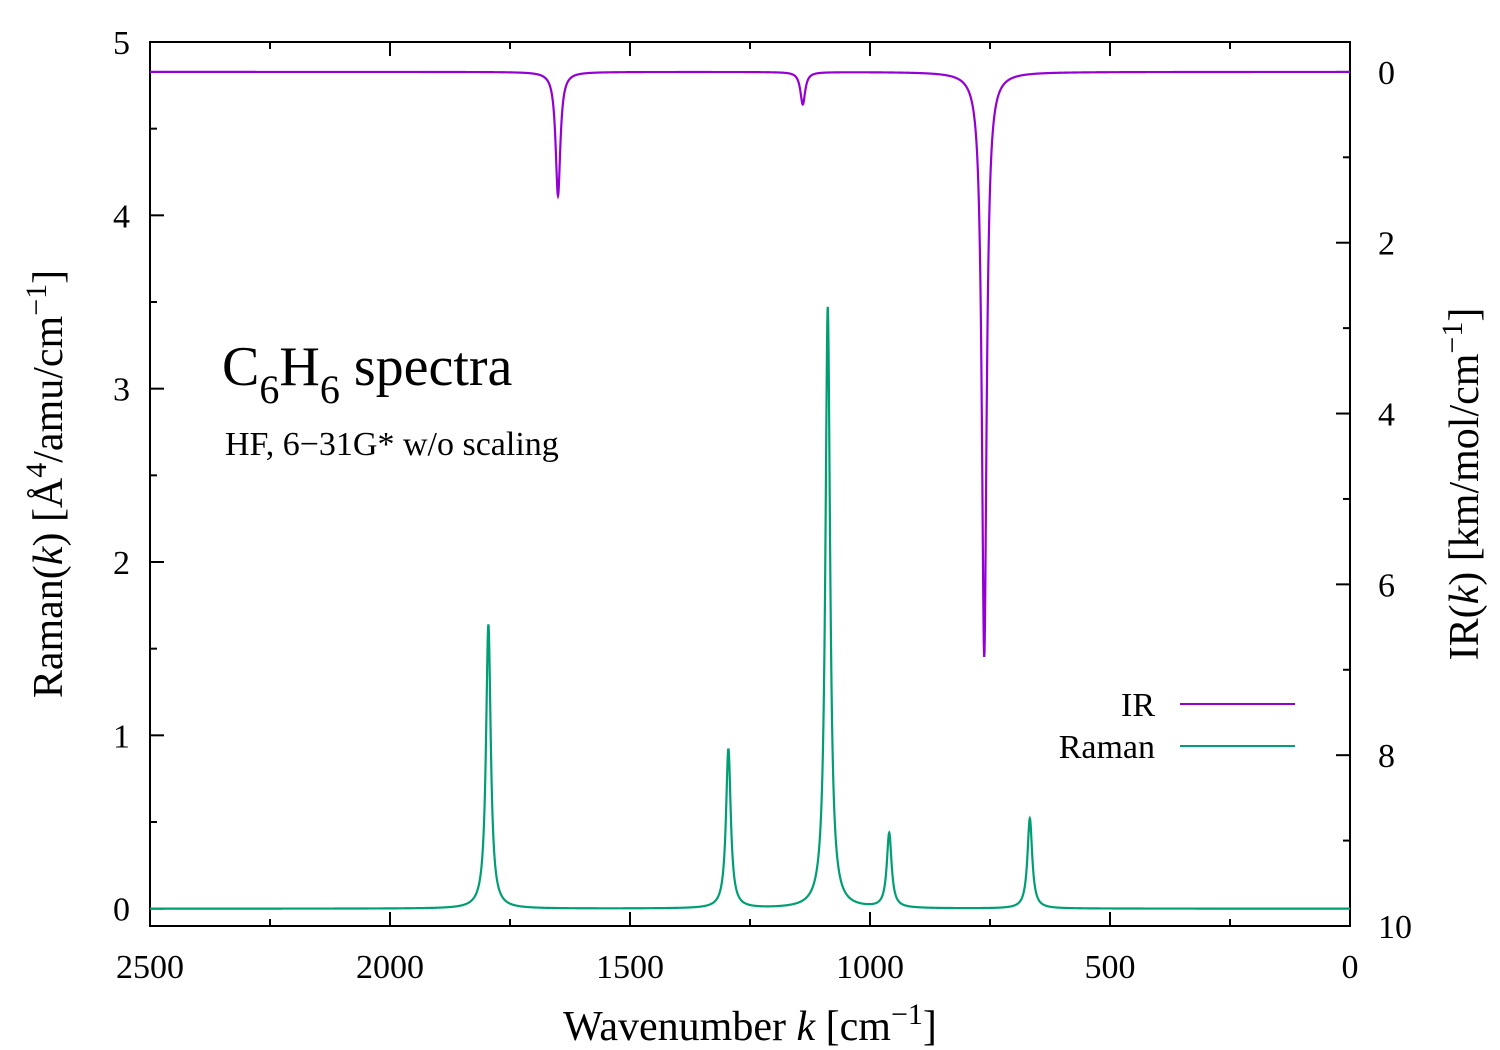 The image size is (1500, 1050). Describe the element at coordinates (1350, 967) in the screenshot. I see `x-tick-label: 0` at that location.